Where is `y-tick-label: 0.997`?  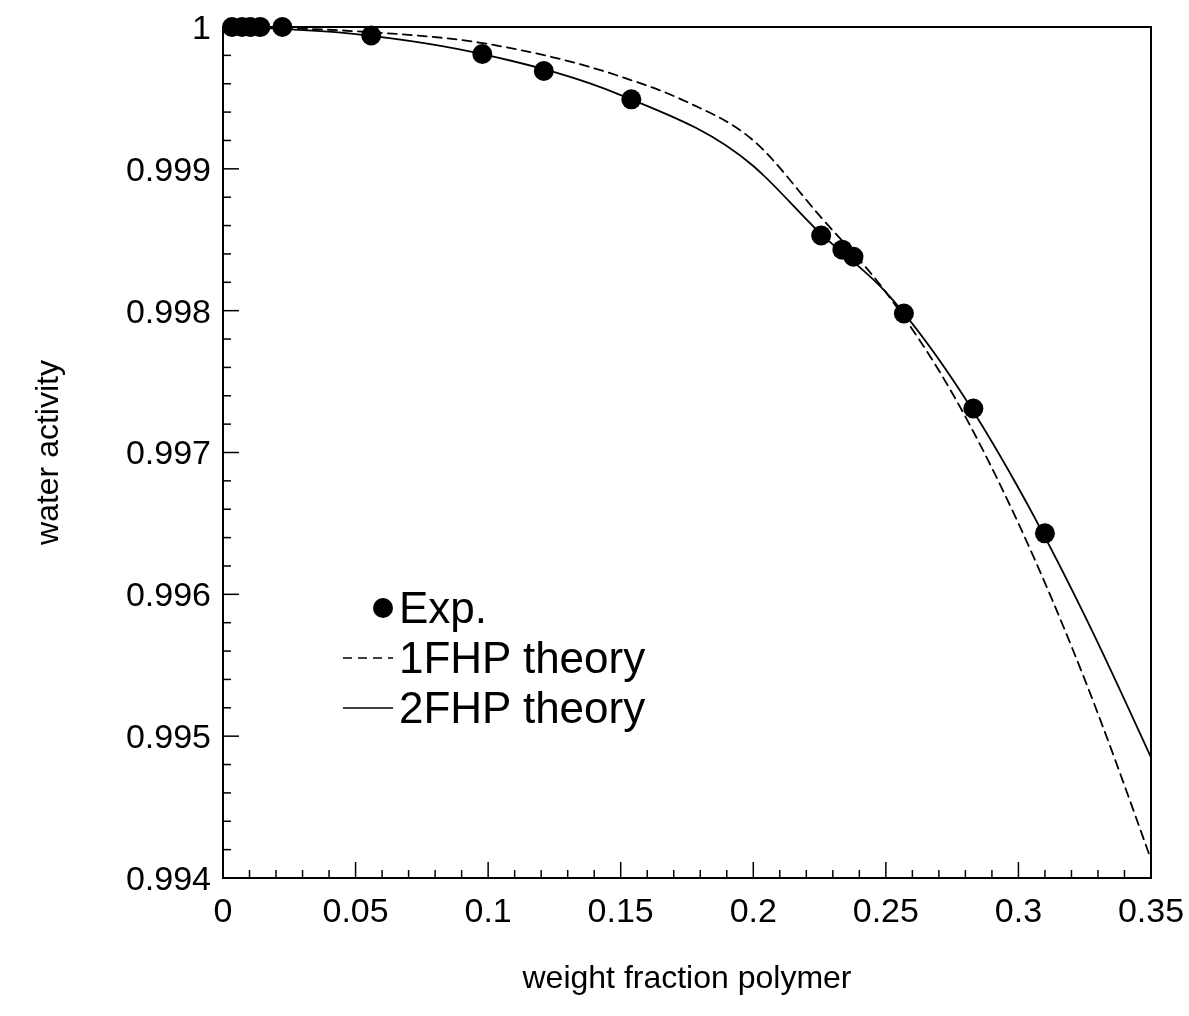 y-tick-label: 0.997 is located at coordinates (168, 452).